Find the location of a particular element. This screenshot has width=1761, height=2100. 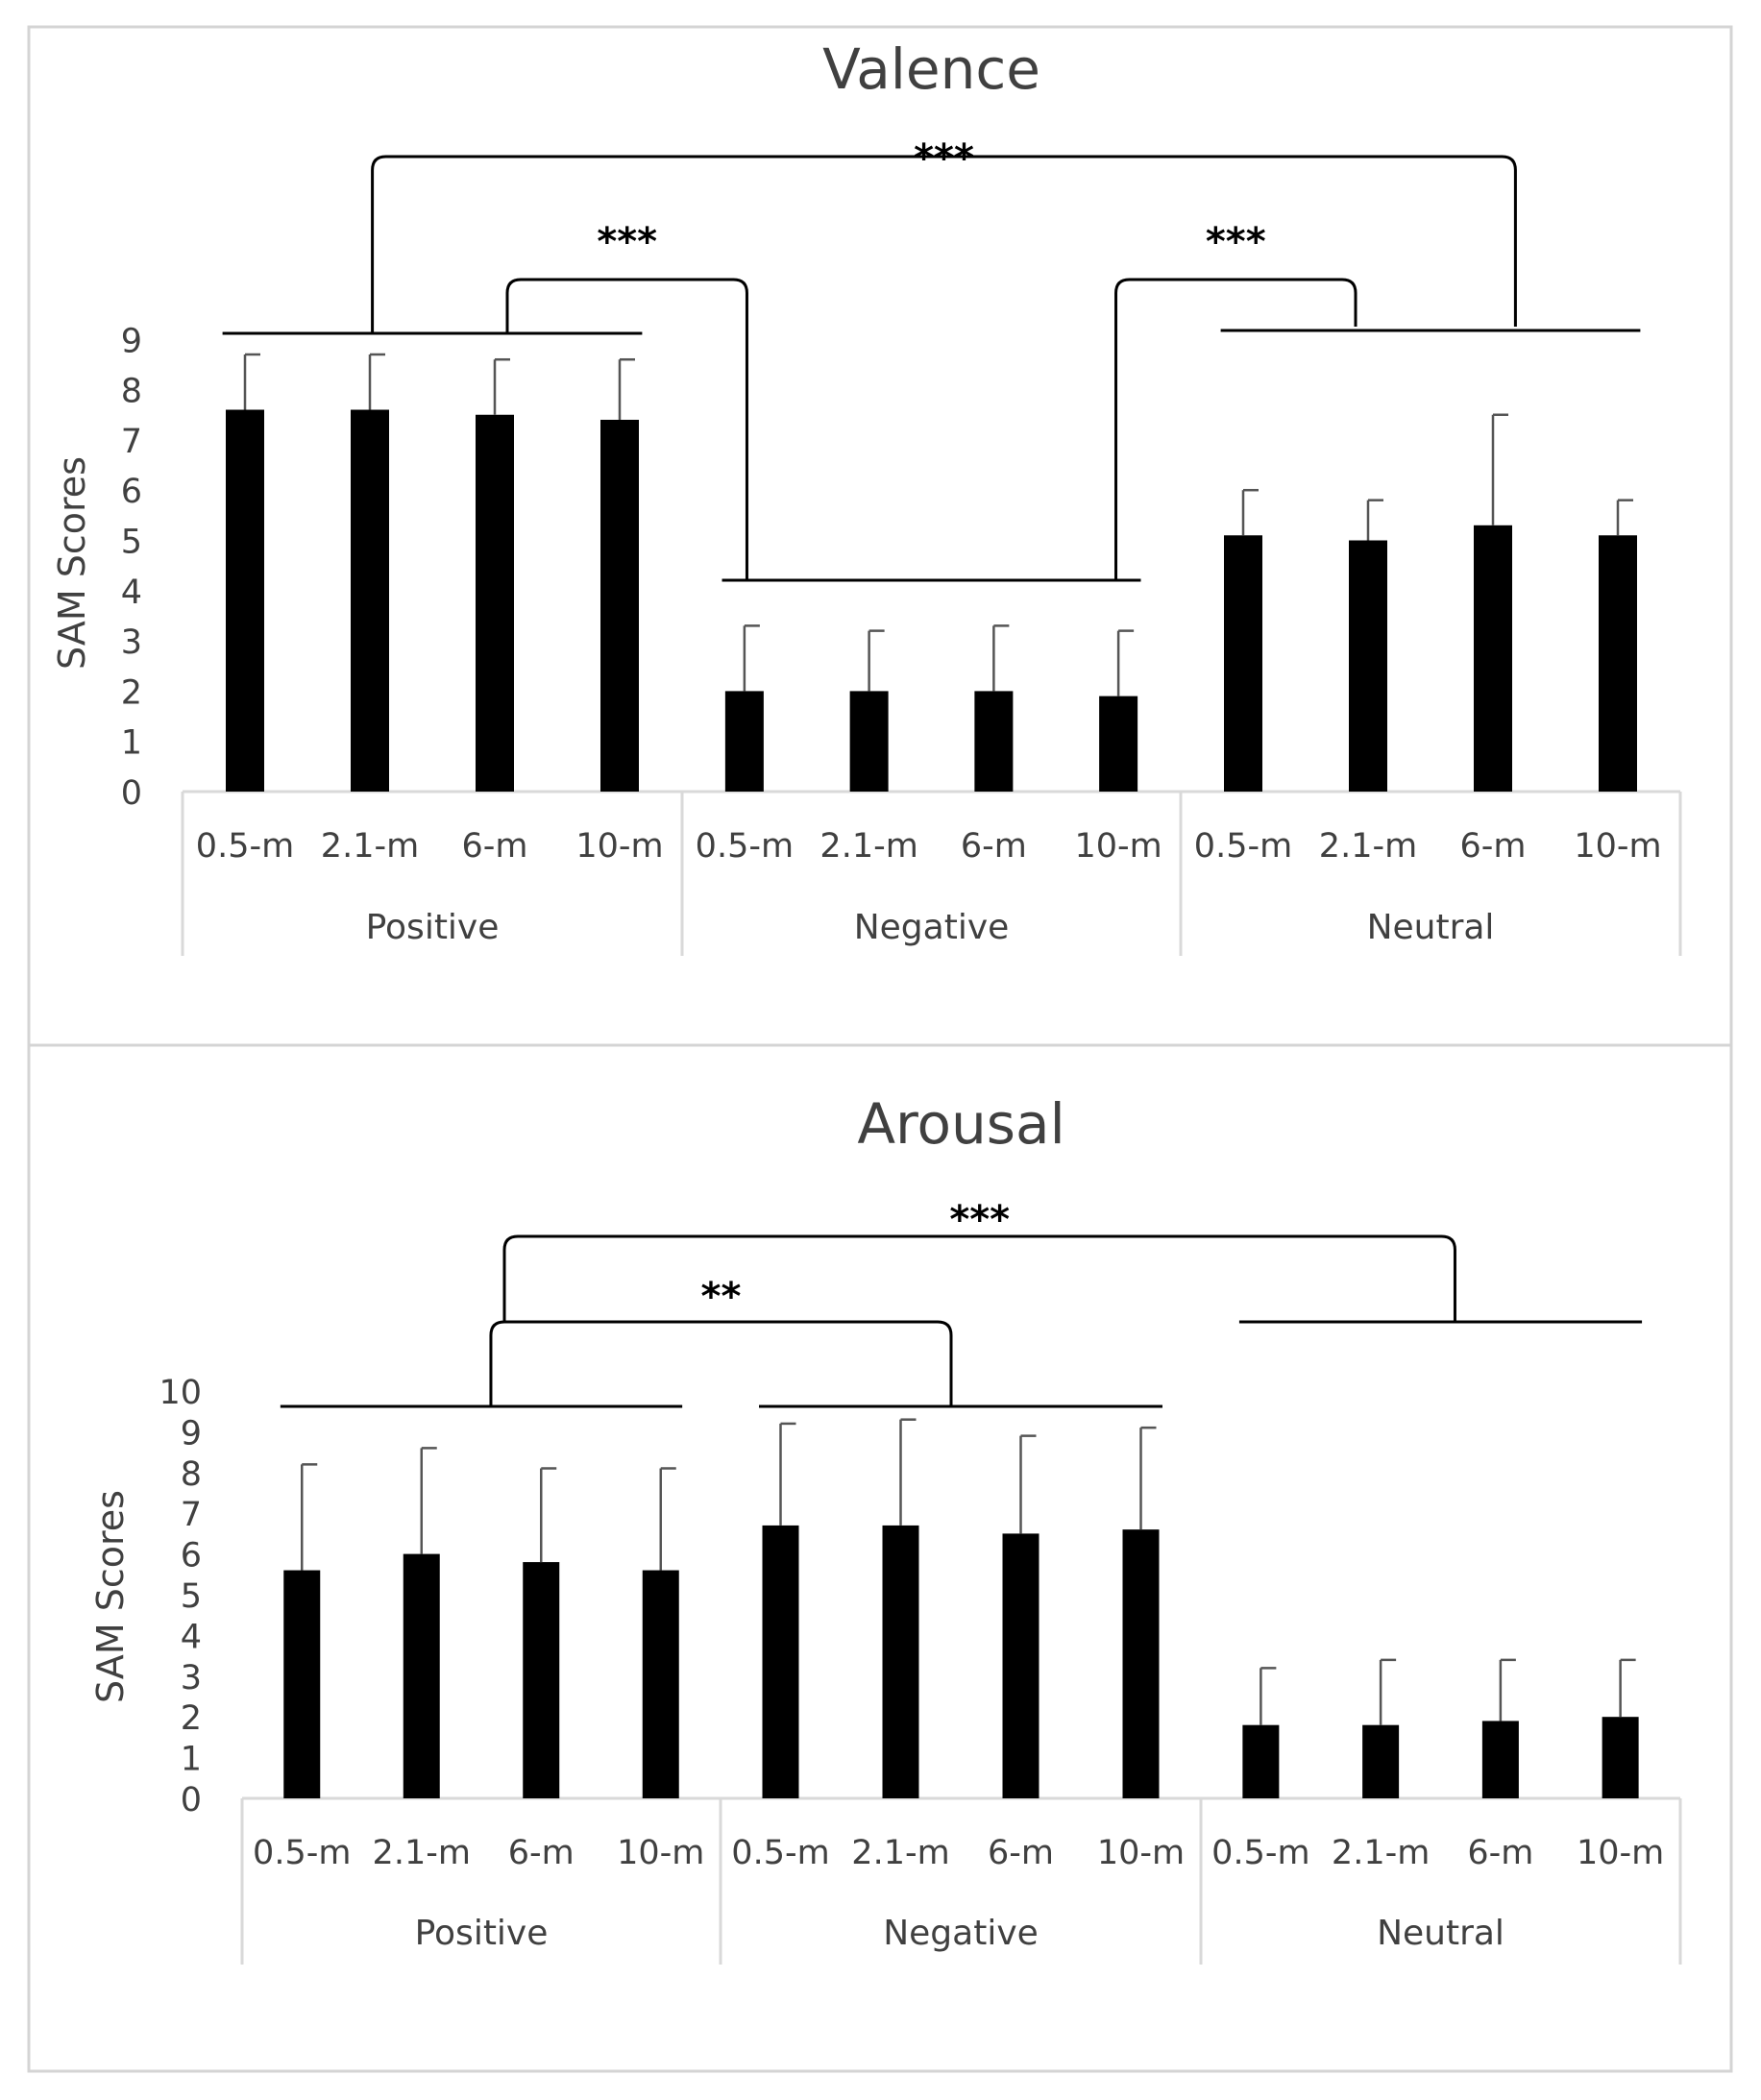

chart-title: Valence is located at coordinates (931, 69).